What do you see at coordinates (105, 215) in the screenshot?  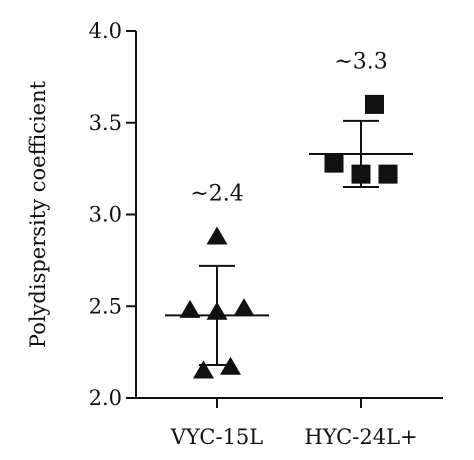 I see `y-tick-label: 3.0` at bounding box center [105, 215].